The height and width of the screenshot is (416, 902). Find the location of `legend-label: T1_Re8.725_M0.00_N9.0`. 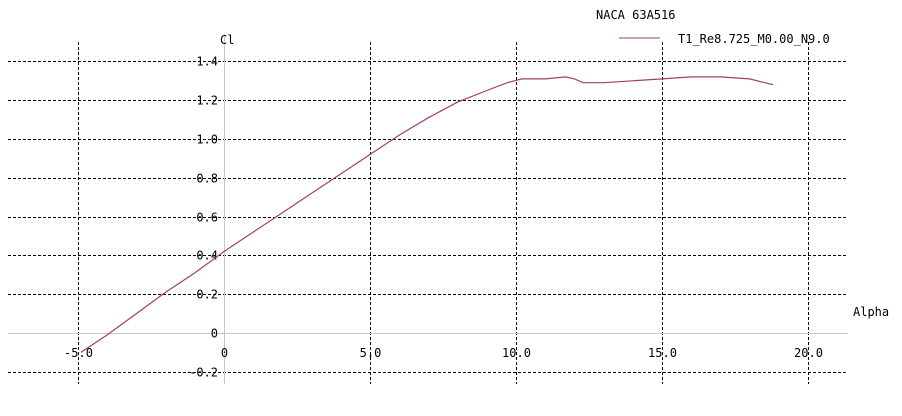

legend-label: T1_Re8.725_M0.00_N9.0 is located at coordinates (754, 39).